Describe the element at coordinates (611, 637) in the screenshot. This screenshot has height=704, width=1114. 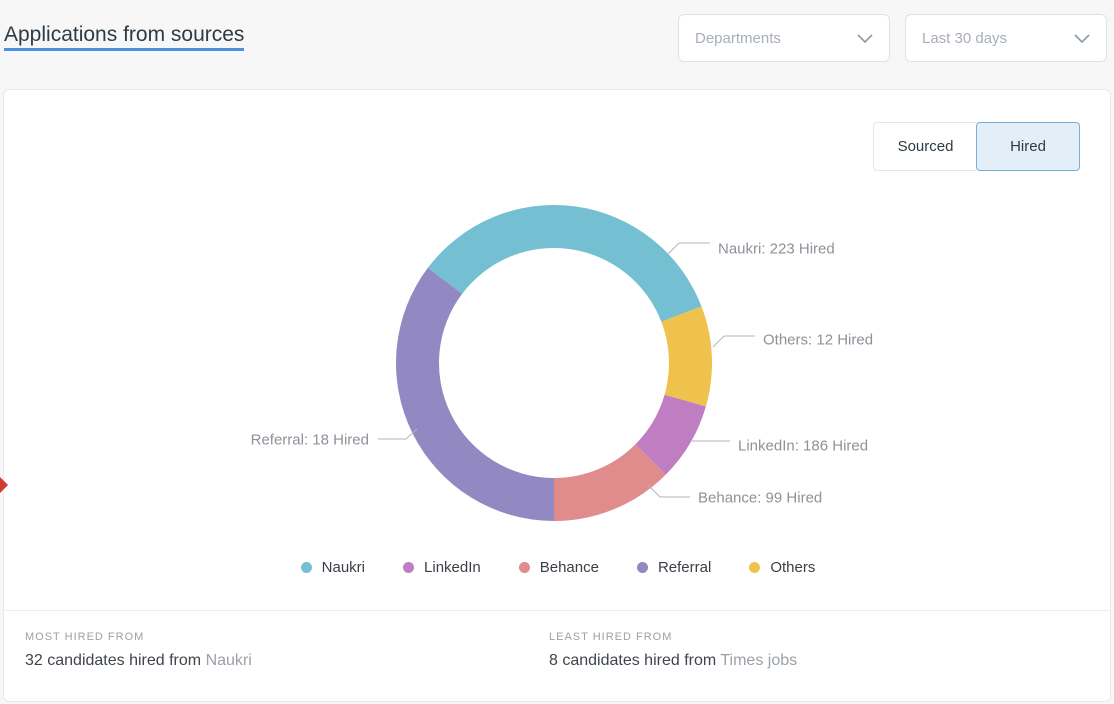
I see `least-hired-heading: LEAST HIRED FROM` at that location.